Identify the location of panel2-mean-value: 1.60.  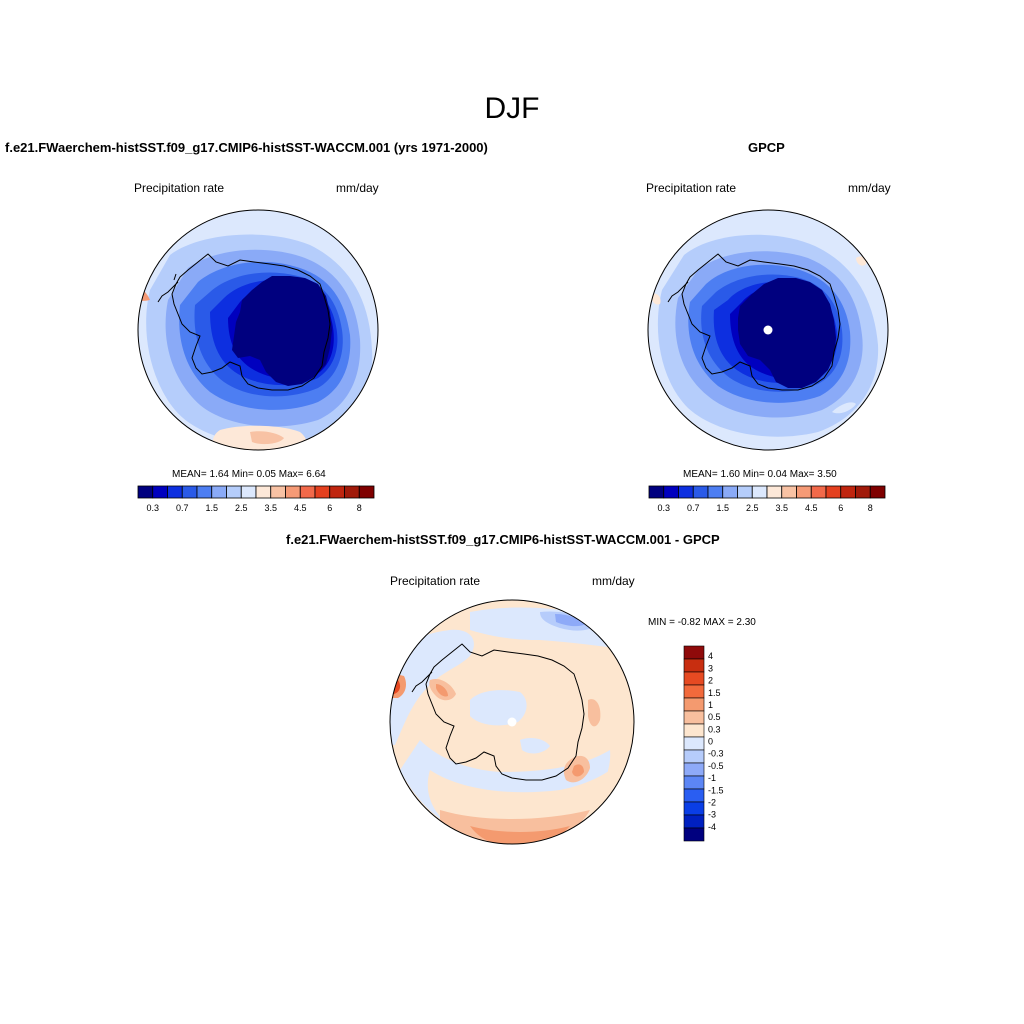
(730, 474).